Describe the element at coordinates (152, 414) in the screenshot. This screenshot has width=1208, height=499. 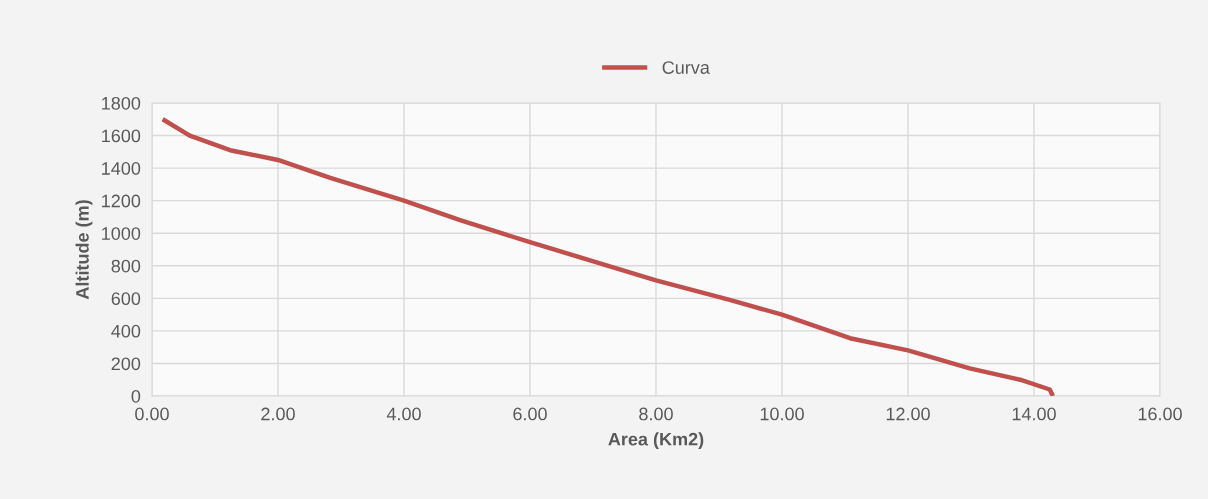
I see `x-tick-label: 0.00` at that location.